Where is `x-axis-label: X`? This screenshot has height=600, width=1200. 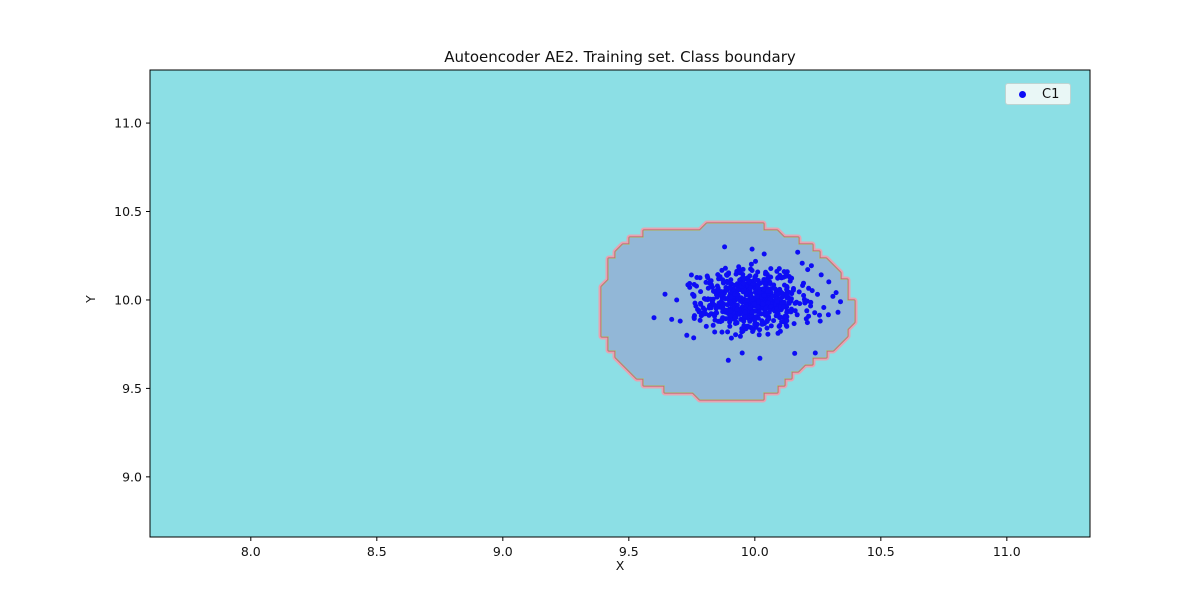
x-axis-label: X is located at coordinates (620, 565).